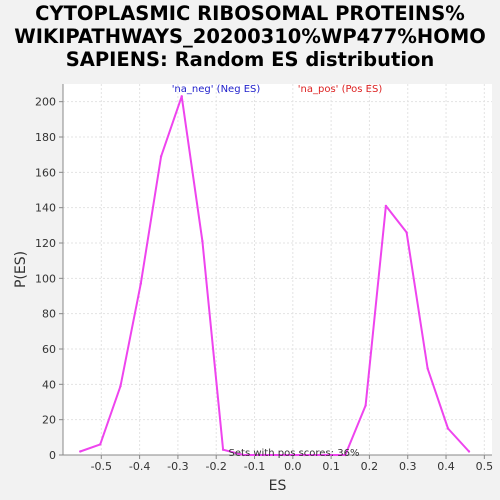 This screenshot has height=500, width=500. Describe the element at coordinates (45, 208) in the screenshot. I see `y-tick-label: 140` at that location.